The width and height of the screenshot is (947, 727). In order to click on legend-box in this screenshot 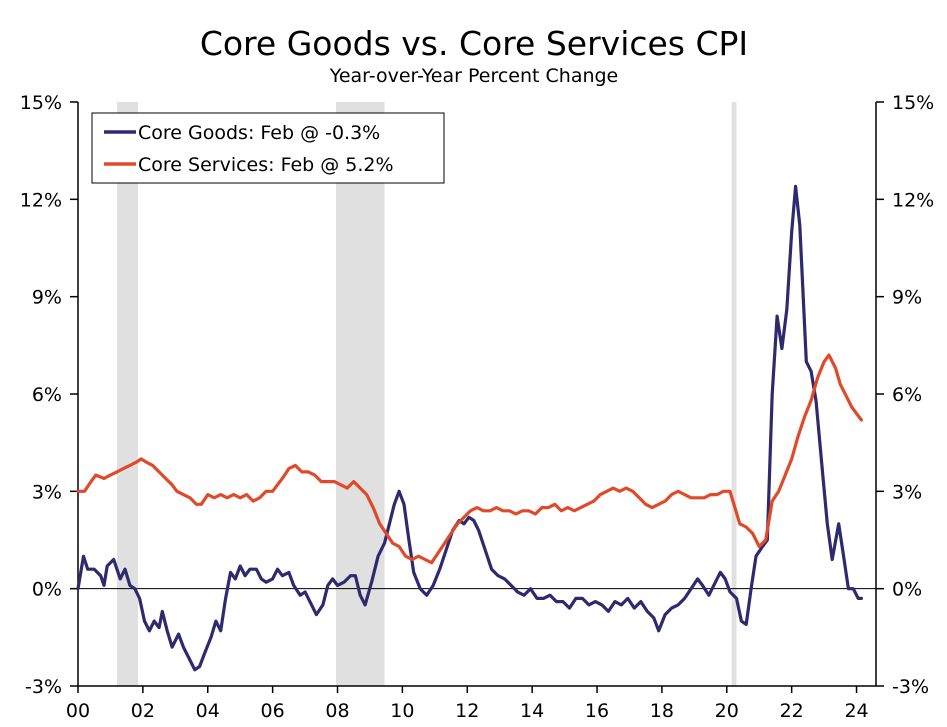, I will do `click(268, 148)`.